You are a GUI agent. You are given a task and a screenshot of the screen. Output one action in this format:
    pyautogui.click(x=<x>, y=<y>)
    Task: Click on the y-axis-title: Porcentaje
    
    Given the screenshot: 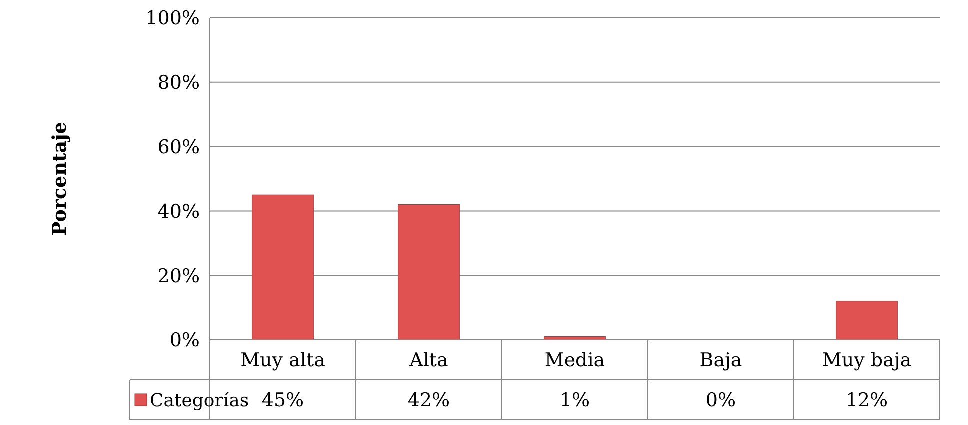 What is the action you would take?
    pyautogui.click(x=60, y=179)
    